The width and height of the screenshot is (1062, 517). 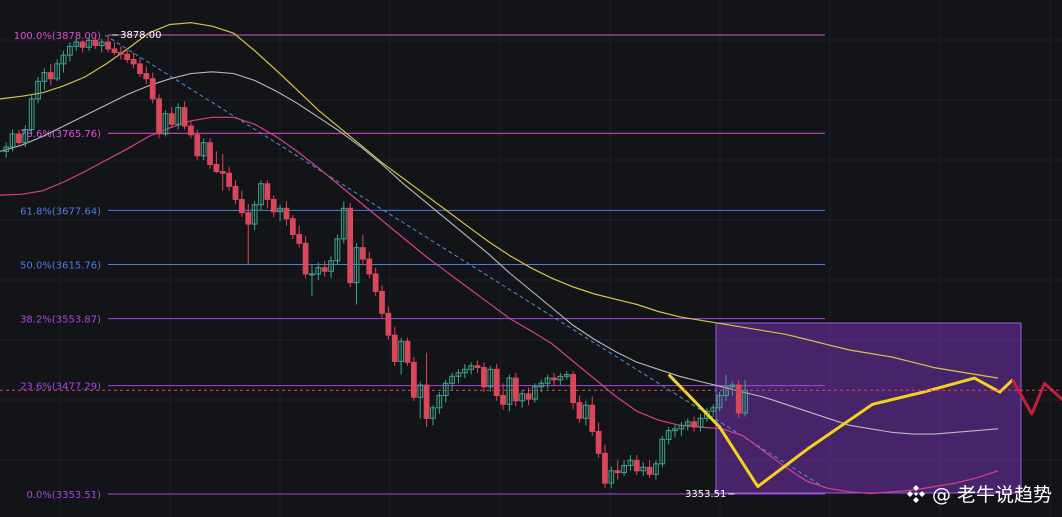 I want to click on fib-label: 78.6%(3765.76), so click(x=60, y=134).